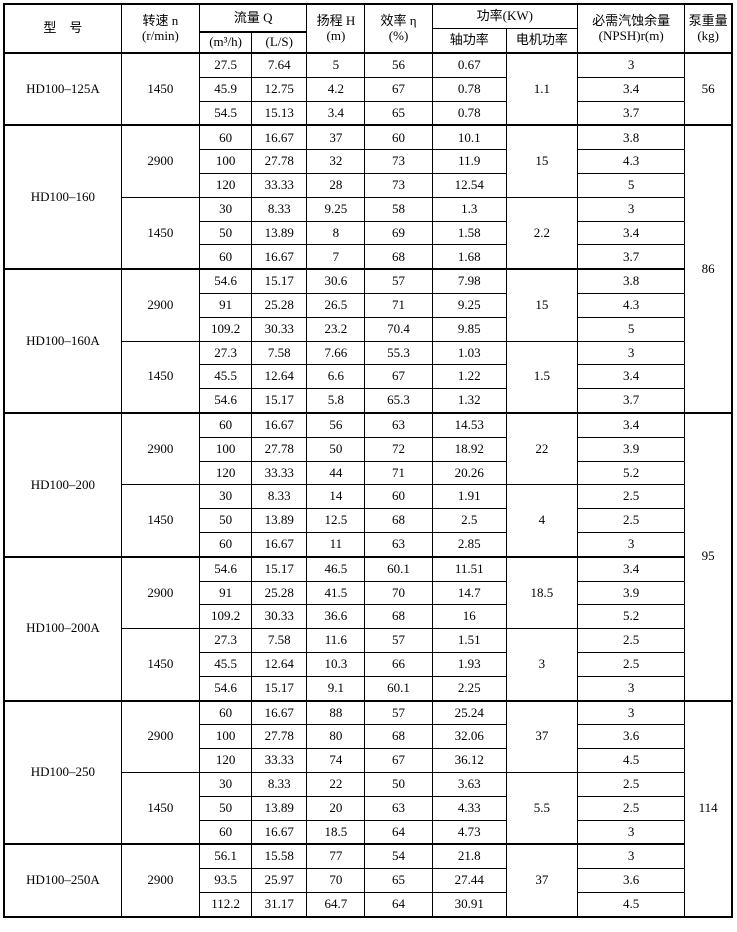 This screenshot has height=932, width=737. I want to click on npsh-cell: 3.6, so click(631, 880).